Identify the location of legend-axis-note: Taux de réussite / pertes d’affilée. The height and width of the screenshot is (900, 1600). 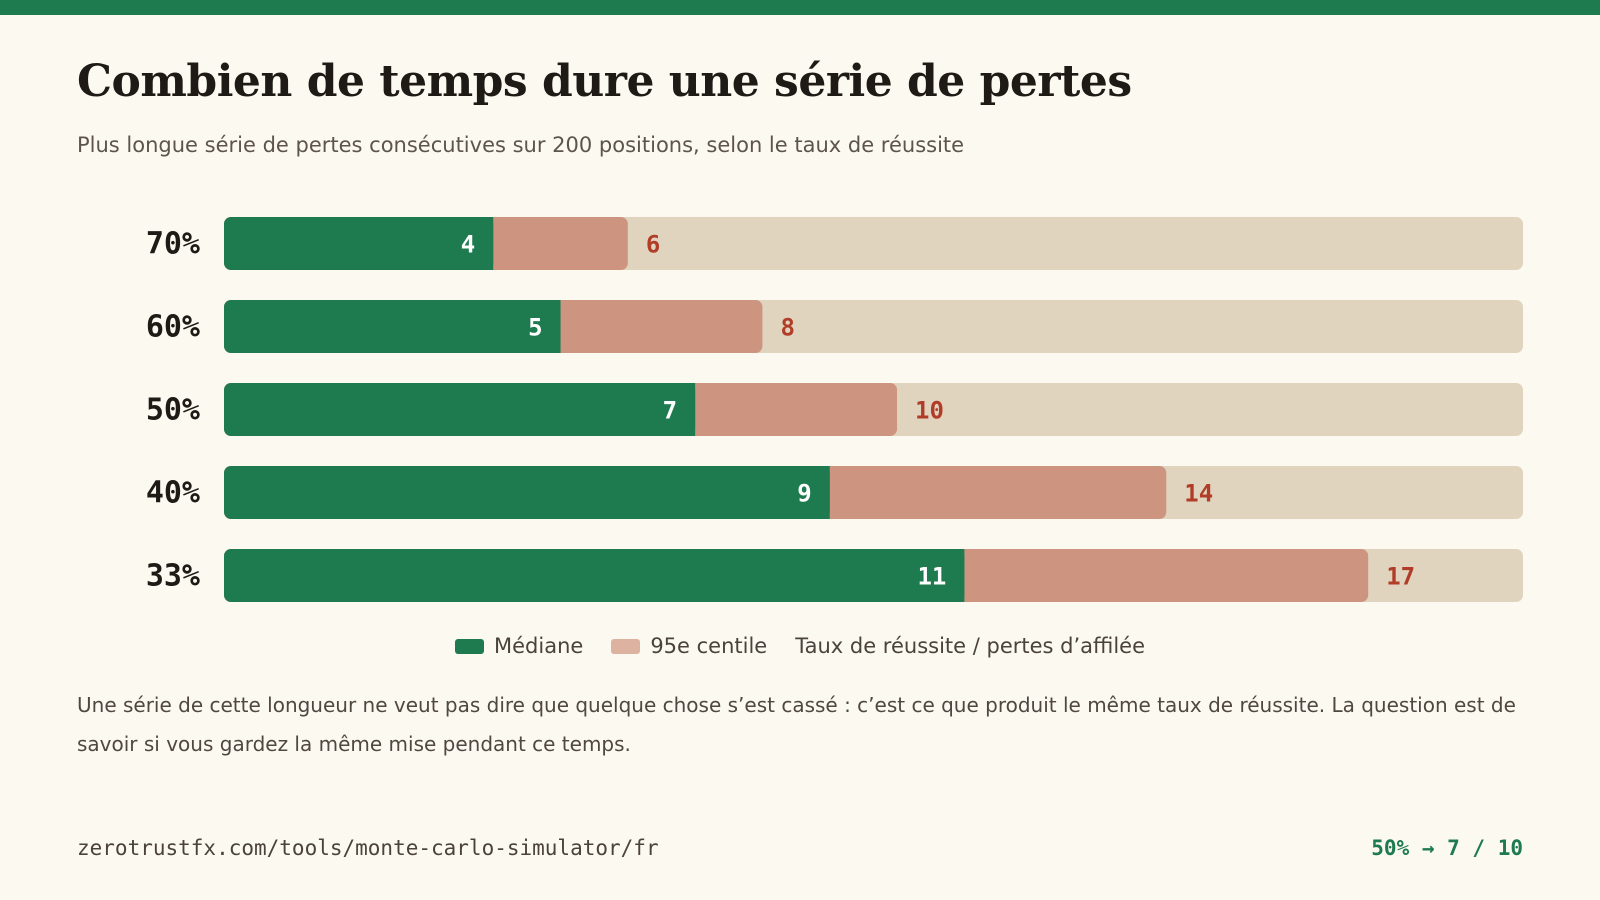
(970, 646).